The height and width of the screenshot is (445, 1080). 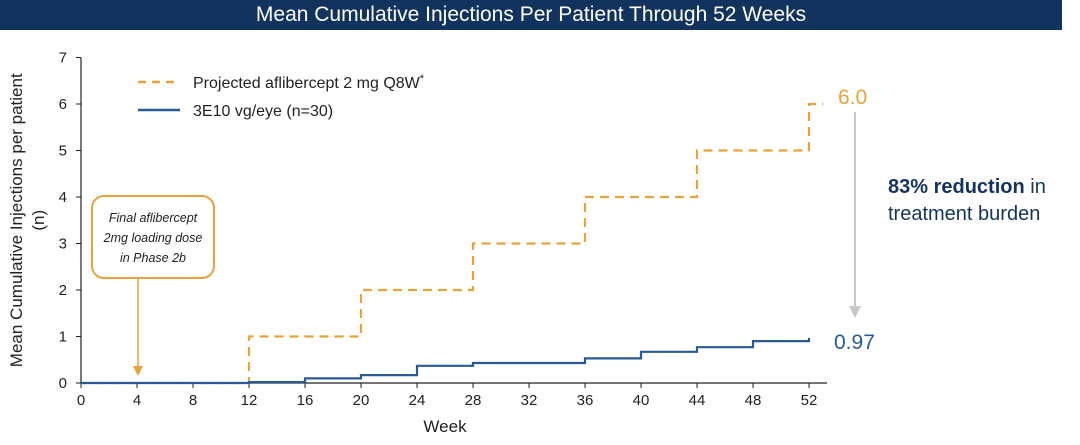 What do you see at coordinates (852, 97) in the screenshot?
I see `end-label-projected: 6.0` at bounding box center [852, 97].